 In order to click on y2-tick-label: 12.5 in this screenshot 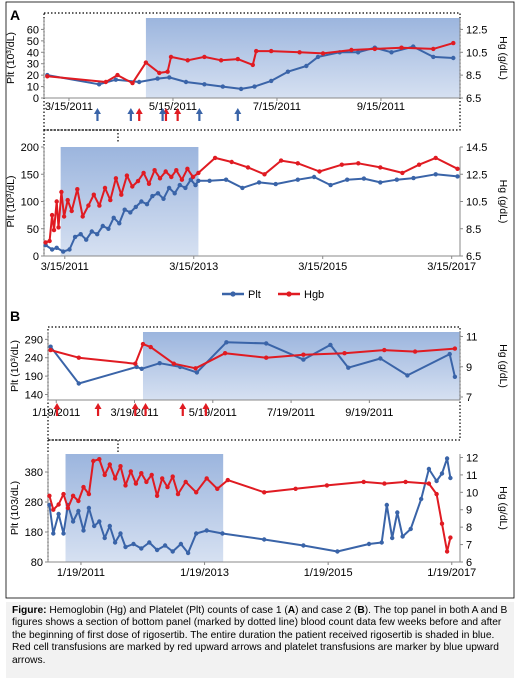, I will do `click(476, 30)`.